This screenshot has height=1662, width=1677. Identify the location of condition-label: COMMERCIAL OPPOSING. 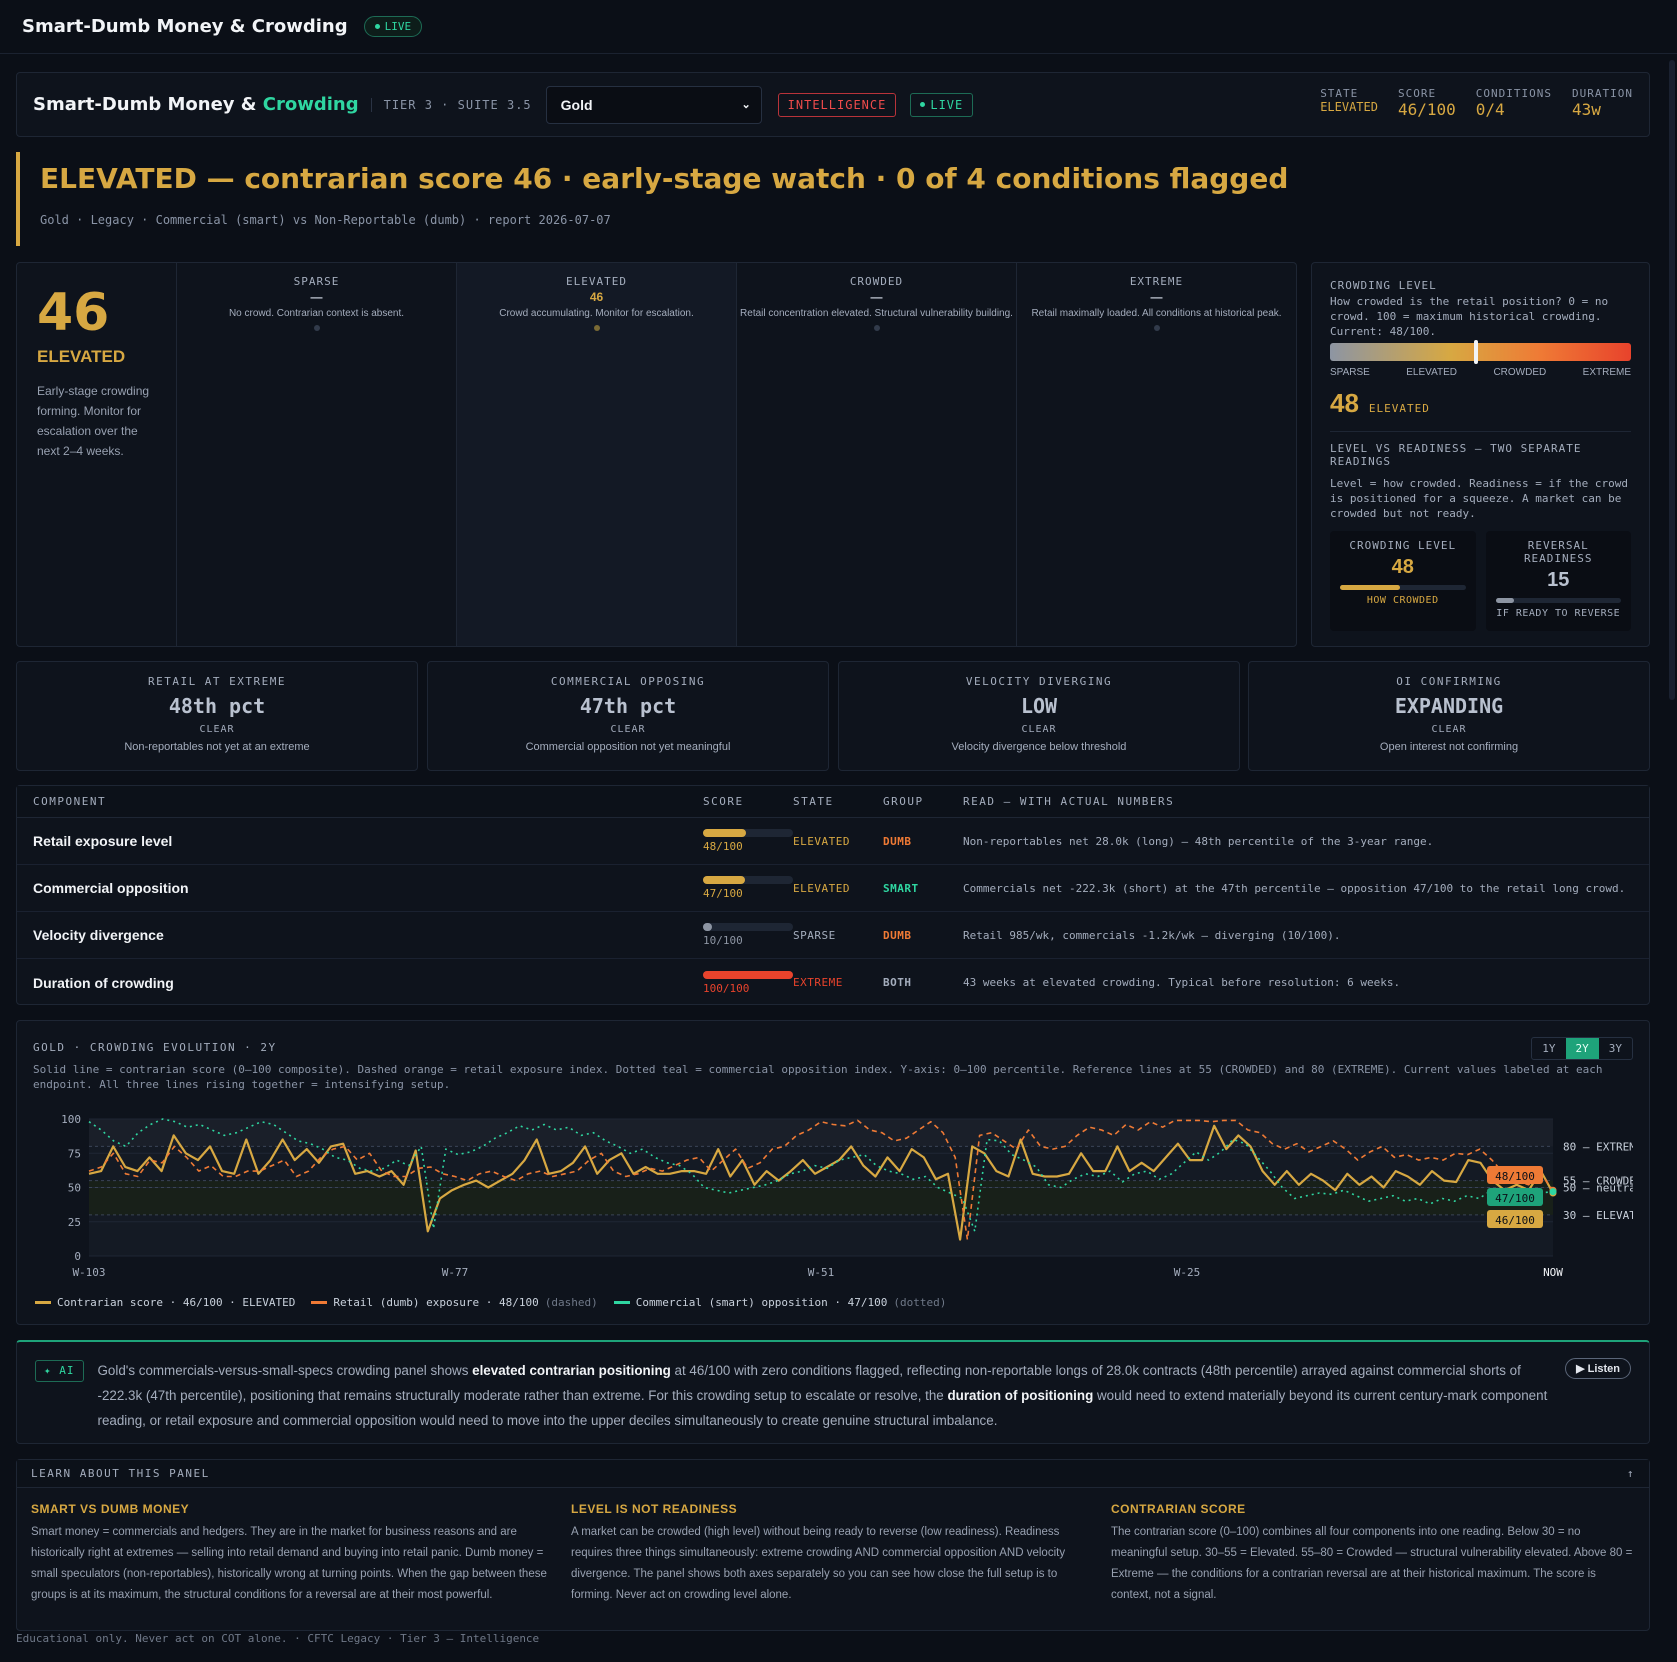
(628, 681).